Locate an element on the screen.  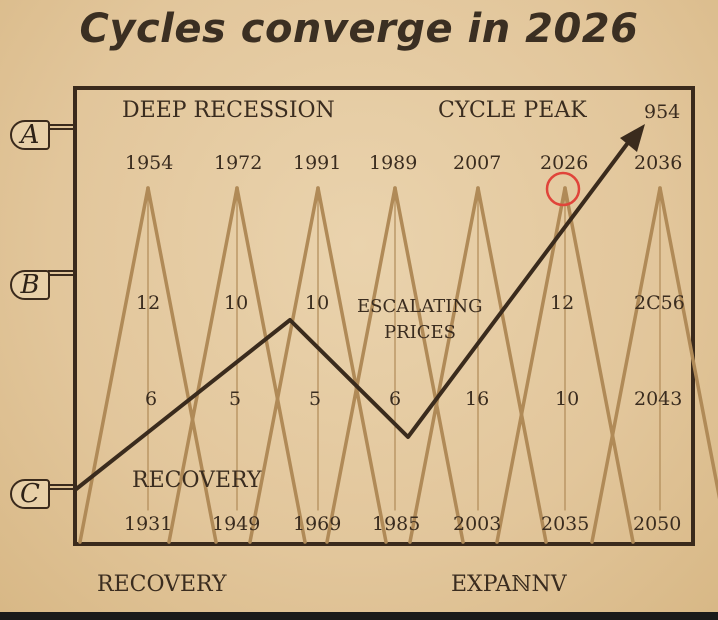
bottom-year-2: 1949 is located at coordinates (236, 524).